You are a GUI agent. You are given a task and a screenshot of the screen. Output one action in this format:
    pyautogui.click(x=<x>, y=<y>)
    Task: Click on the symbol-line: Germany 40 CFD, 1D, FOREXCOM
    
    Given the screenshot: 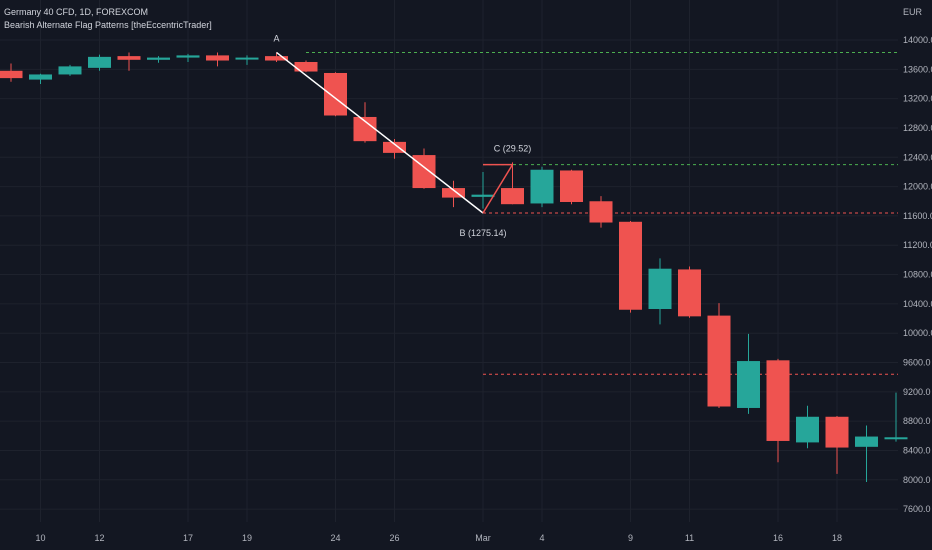 What is the action you would take?
    pyautogui.click(x=76, y=12)
    